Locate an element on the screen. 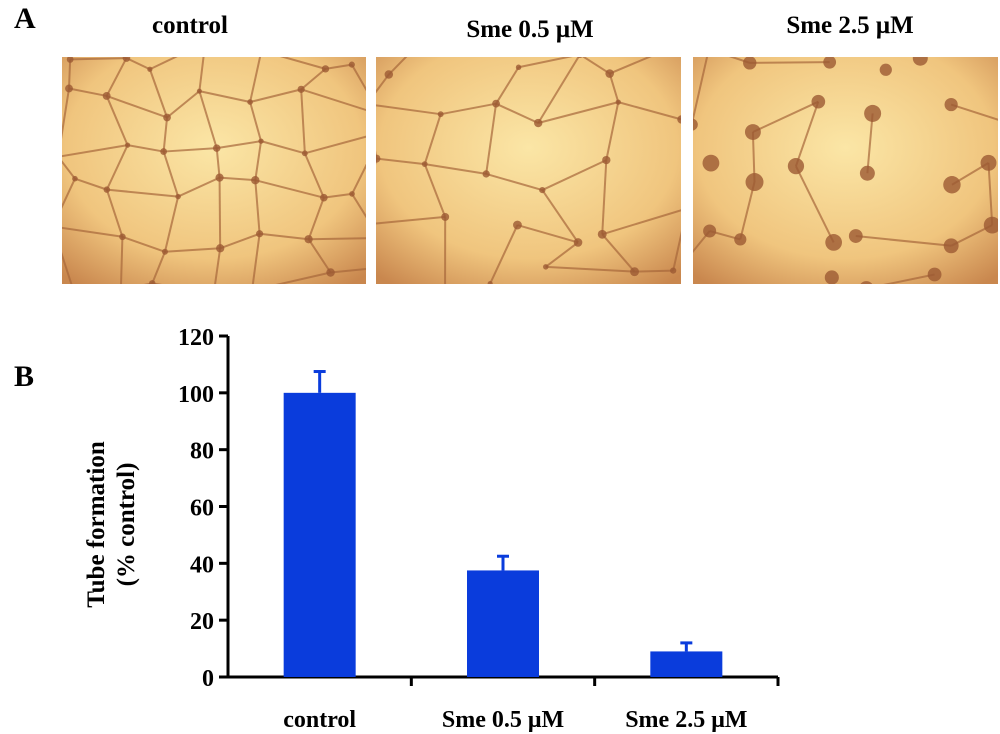  y-tick-label: 20 is located at coordinates (202, 622).